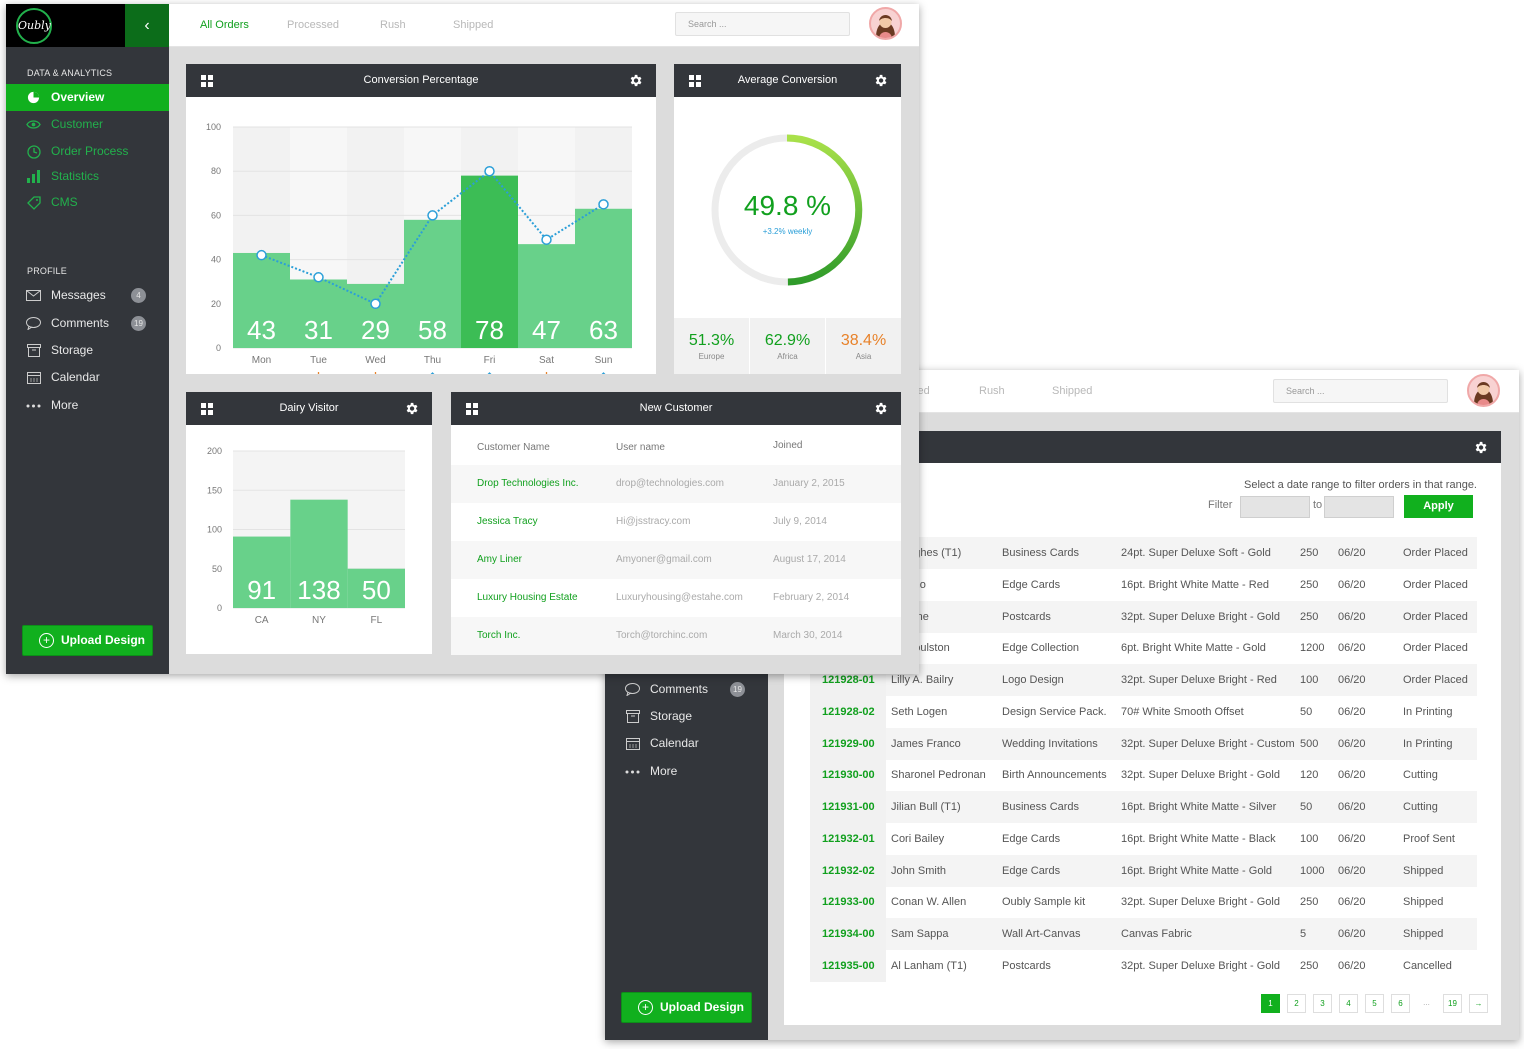  I want to click on tab-all-orders: All Orders, so click(224, 25).